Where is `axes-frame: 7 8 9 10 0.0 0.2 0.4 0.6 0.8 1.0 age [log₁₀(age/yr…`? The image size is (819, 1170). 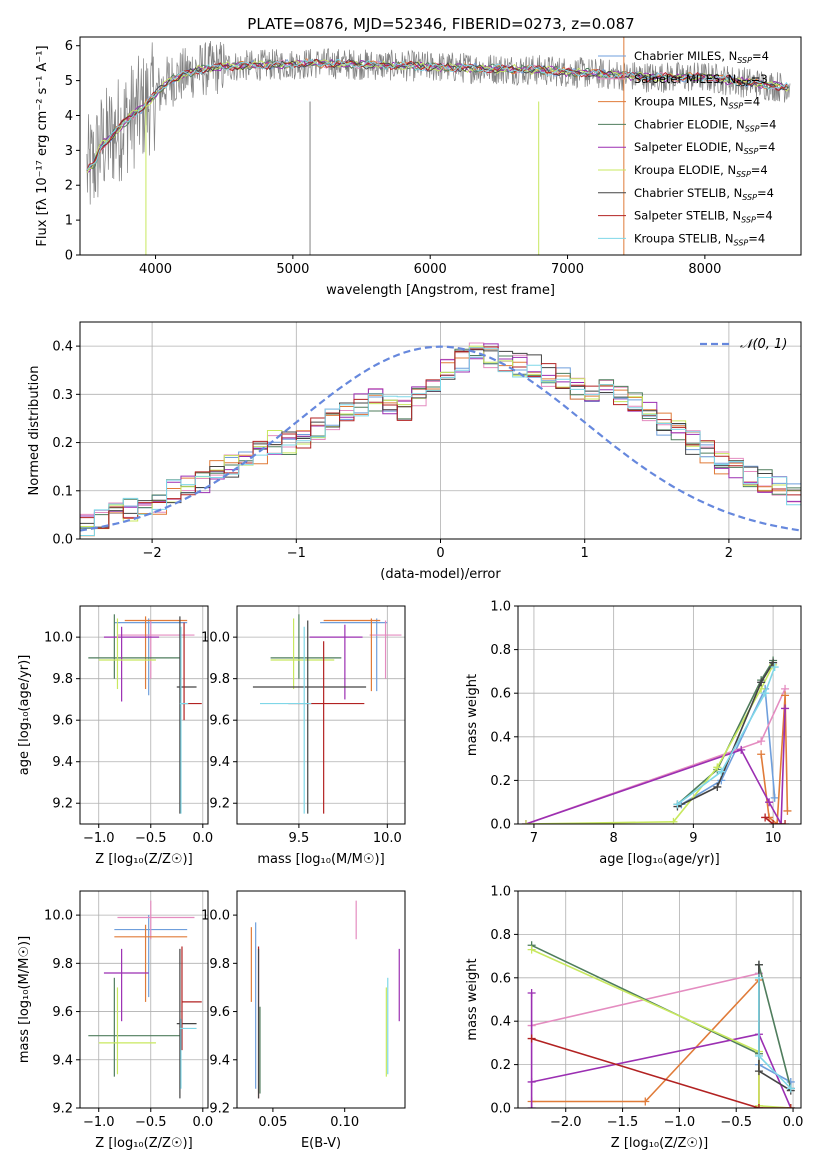
axes-frame: 7 8 9 10 0.0 0.2 0.4 0.6 0.8 1.0 age [log₁₀(age/yr… is located at coordinates (633, 733).